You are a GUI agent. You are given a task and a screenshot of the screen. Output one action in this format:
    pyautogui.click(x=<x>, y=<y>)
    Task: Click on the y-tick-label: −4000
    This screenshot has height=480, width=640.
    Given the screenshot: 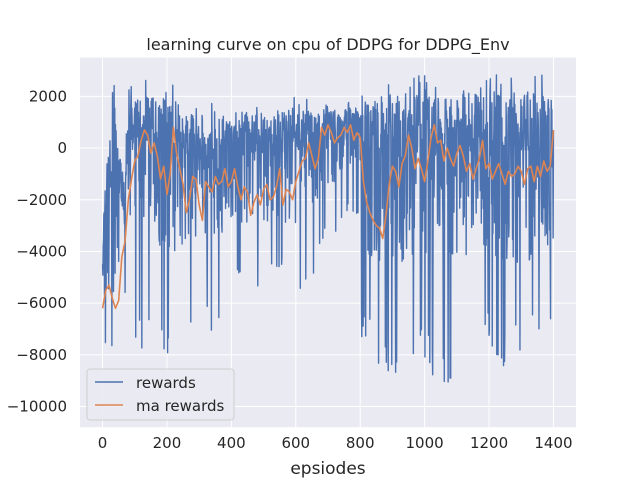 What is the action you would take?
    pyautogui.click(x=41, y=251)
    